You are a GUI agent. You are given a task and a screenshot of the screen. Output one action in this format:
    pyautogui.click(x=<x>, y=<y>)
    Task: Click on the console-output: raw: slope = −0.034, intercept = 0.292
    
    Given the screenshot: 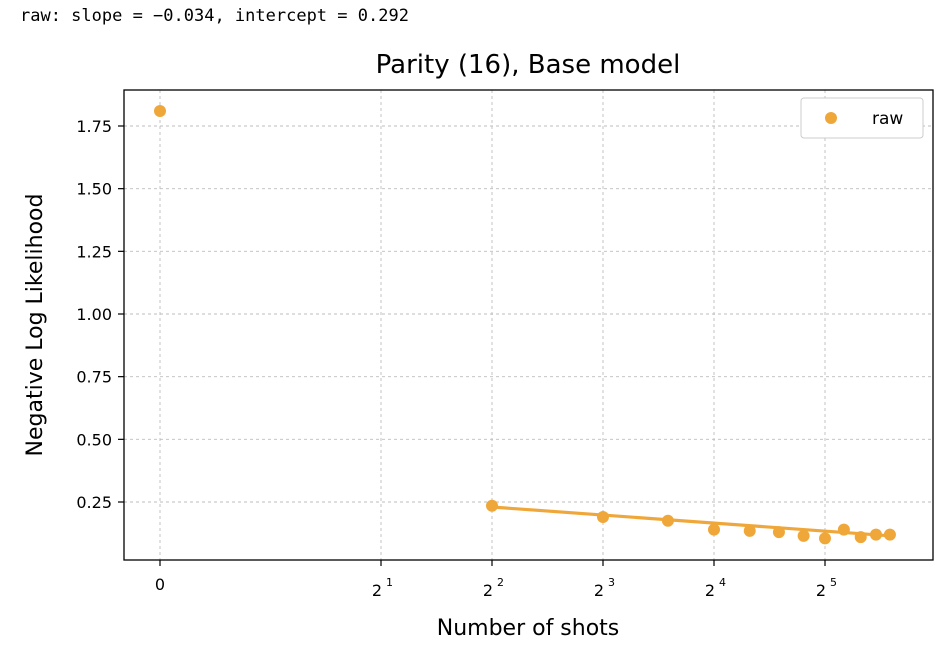 What is the action you would take?
    pyautogui.click(x=214, y=16)
    